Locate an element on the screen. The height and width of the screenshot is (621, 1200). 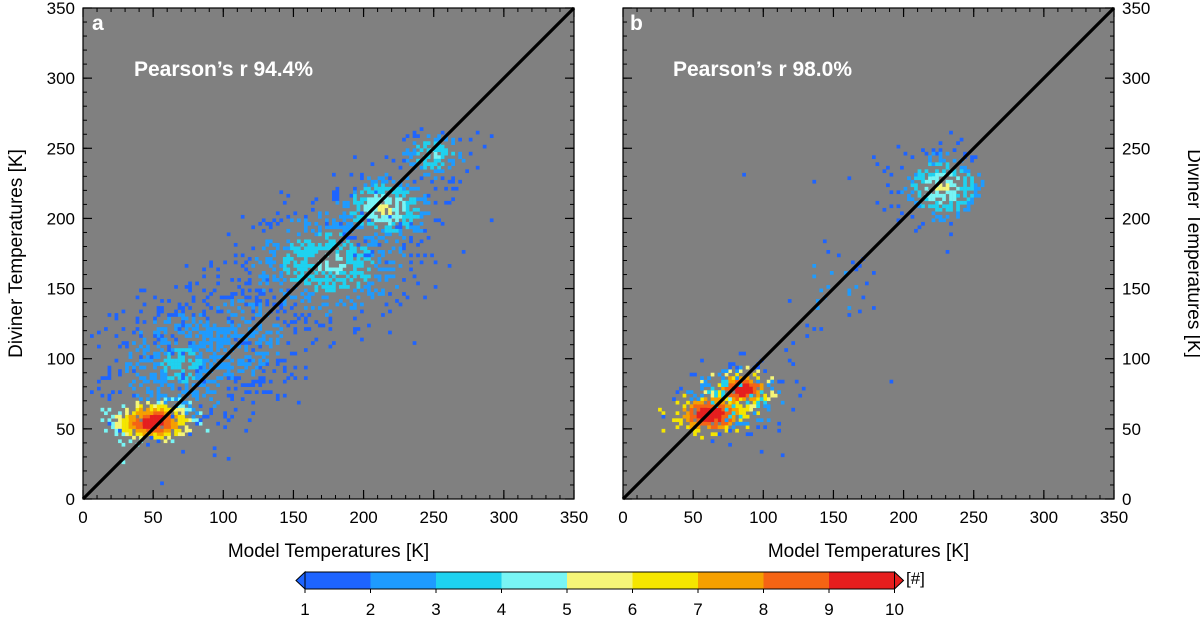
x-tick-label: 200 is located at coordinates (363, 517).